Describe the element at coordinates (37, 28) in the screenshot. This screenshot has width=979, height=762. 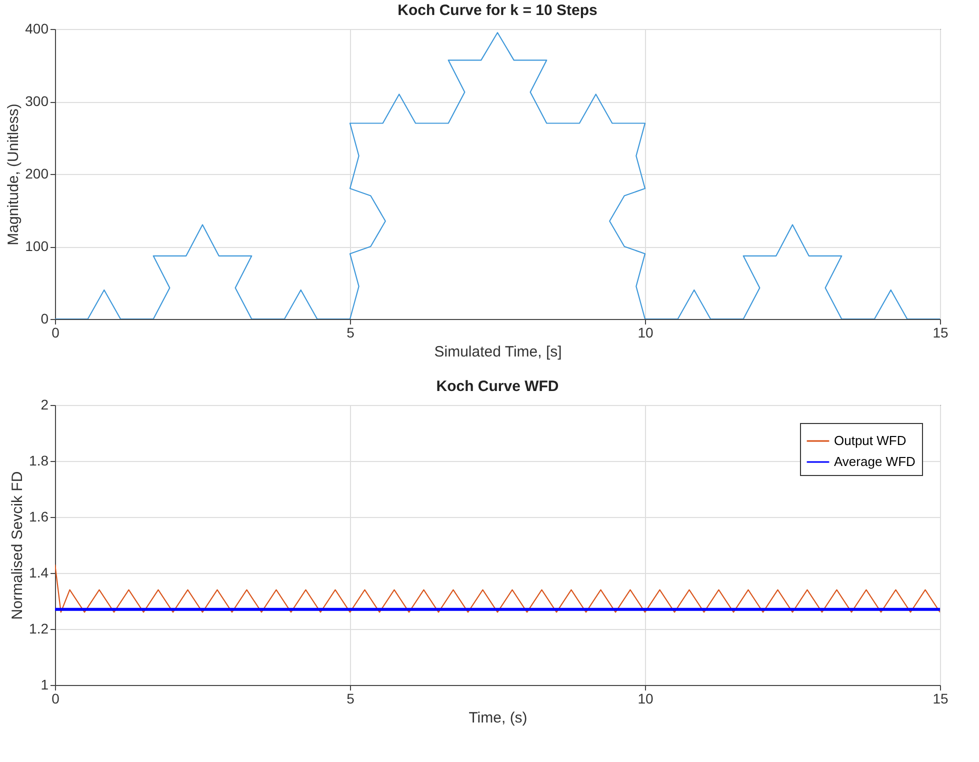
I see `y-tick-label: 400` at that location.